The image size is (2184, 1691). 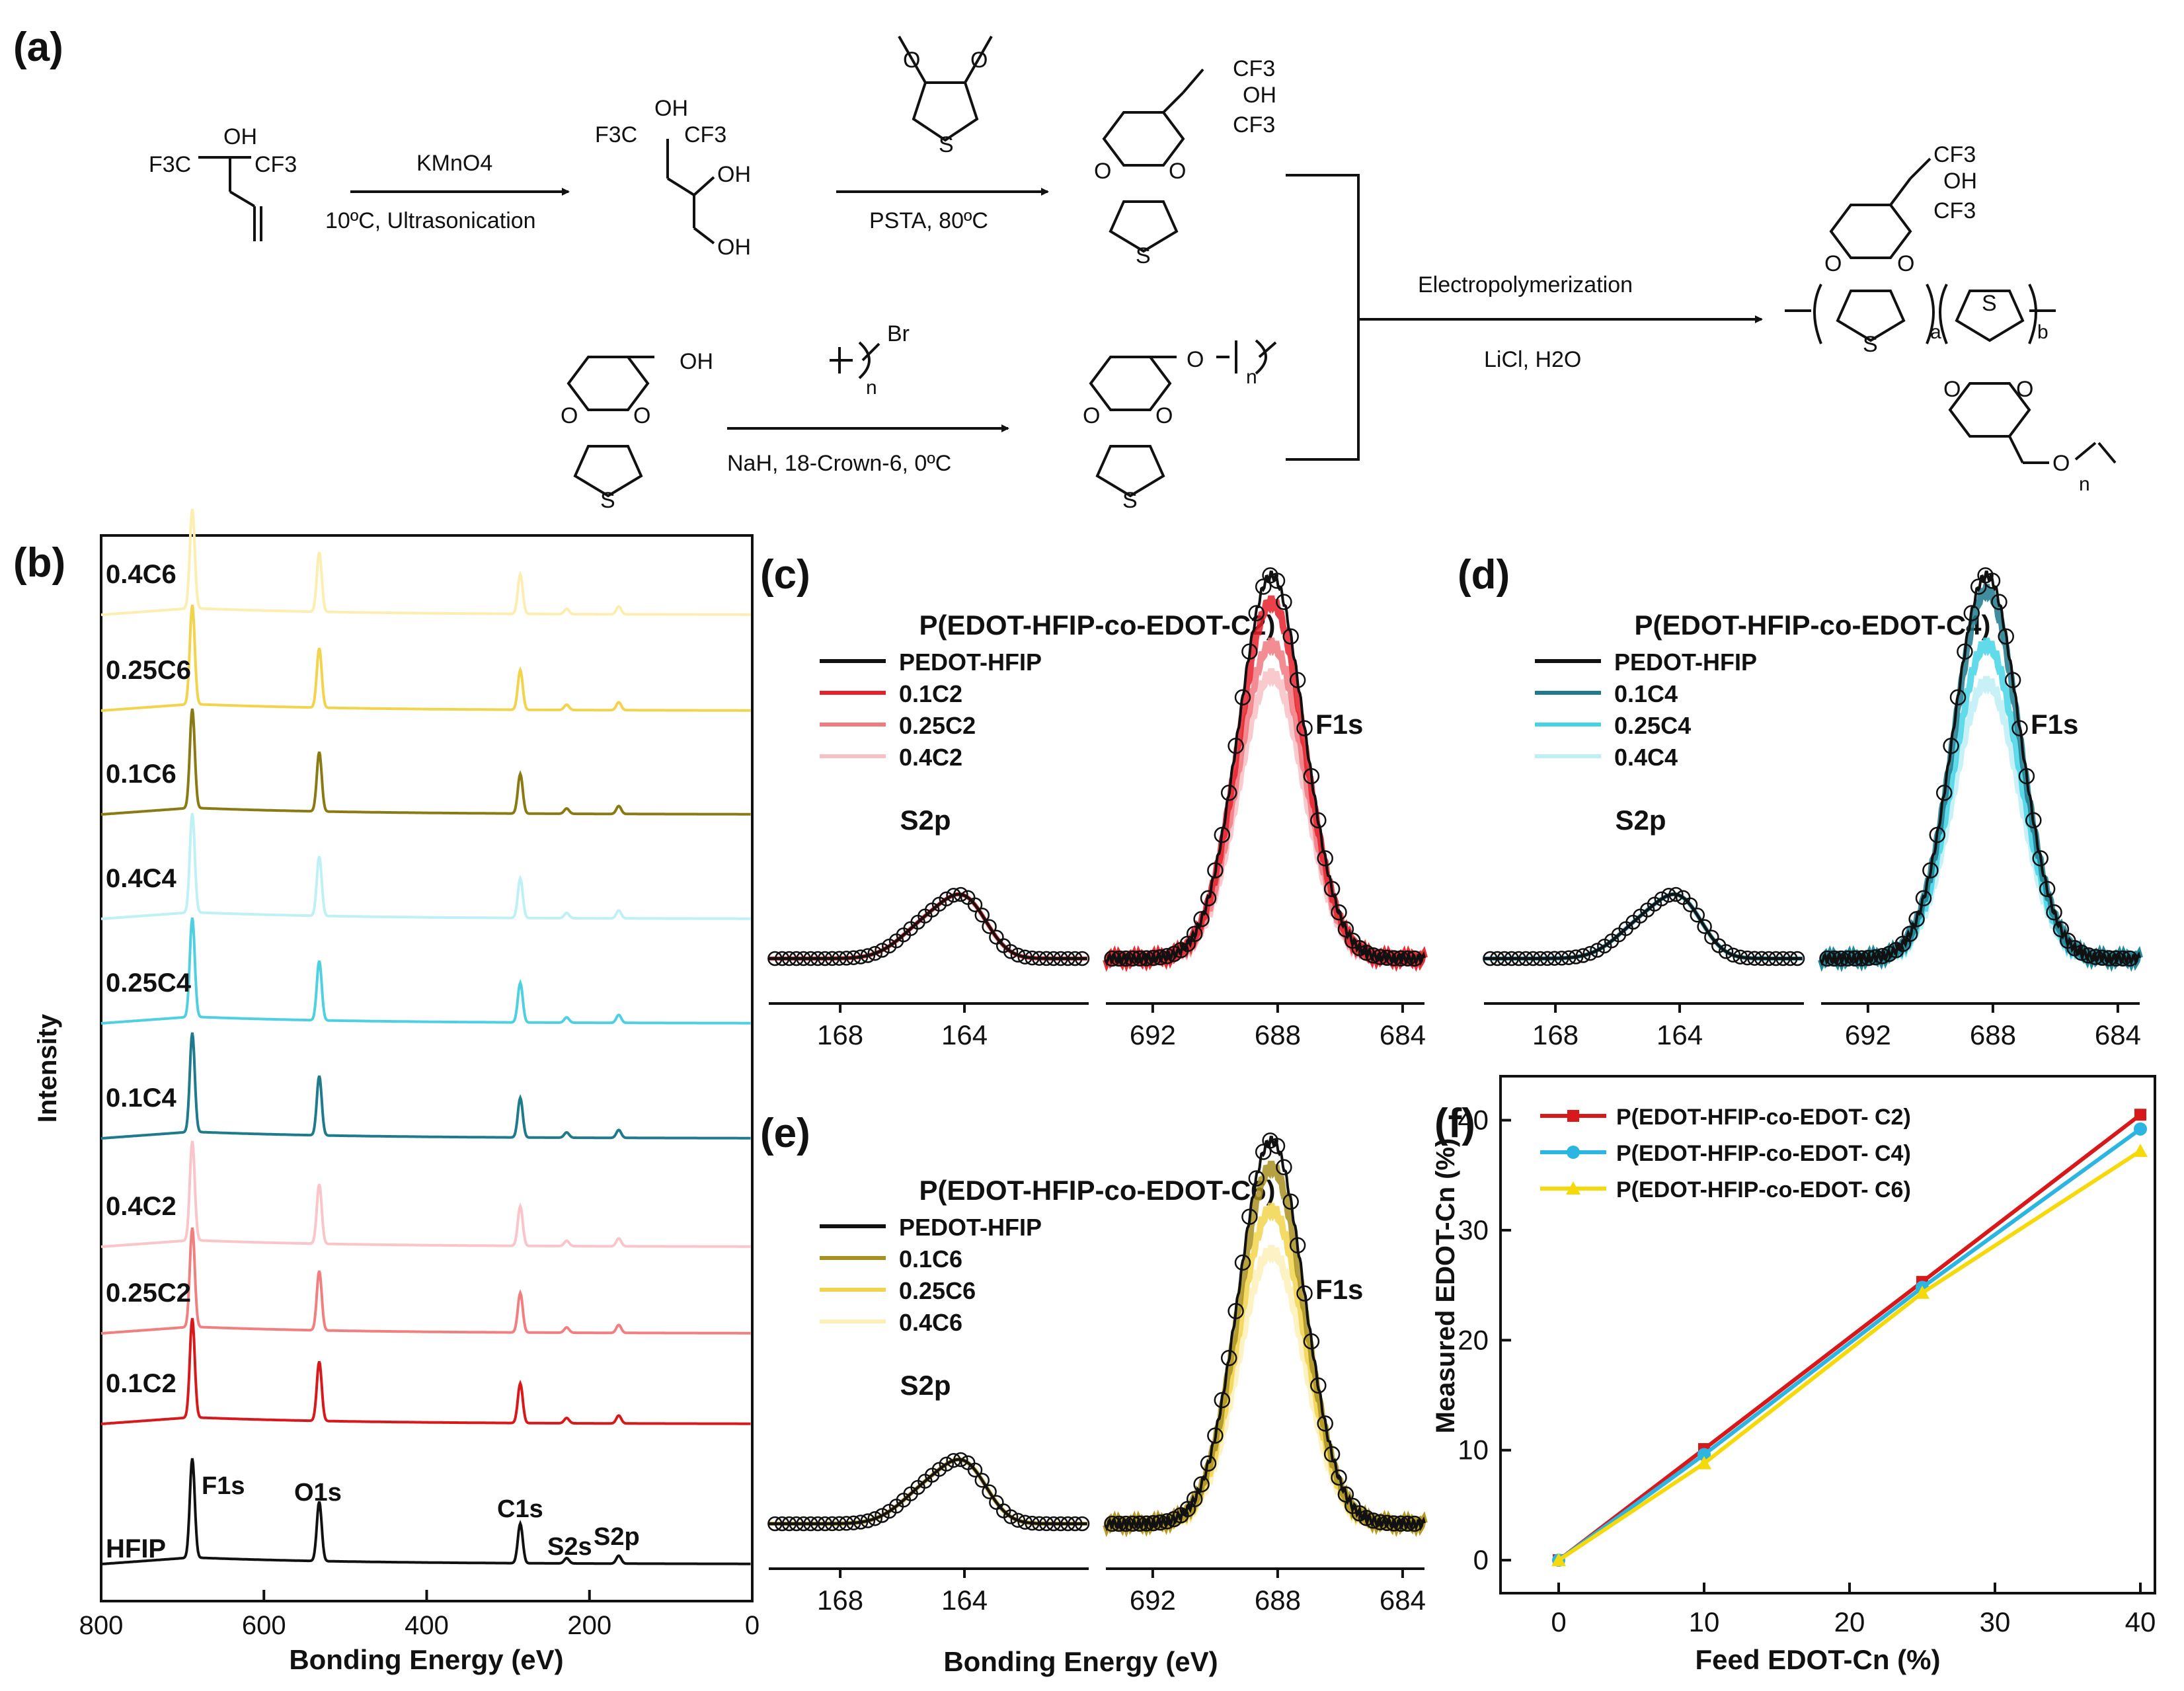 What do you see at coordinates (520, 1509) in the screenshot?
I see `peak-label-c1s: C1s` at bounding box center [520, 1509].